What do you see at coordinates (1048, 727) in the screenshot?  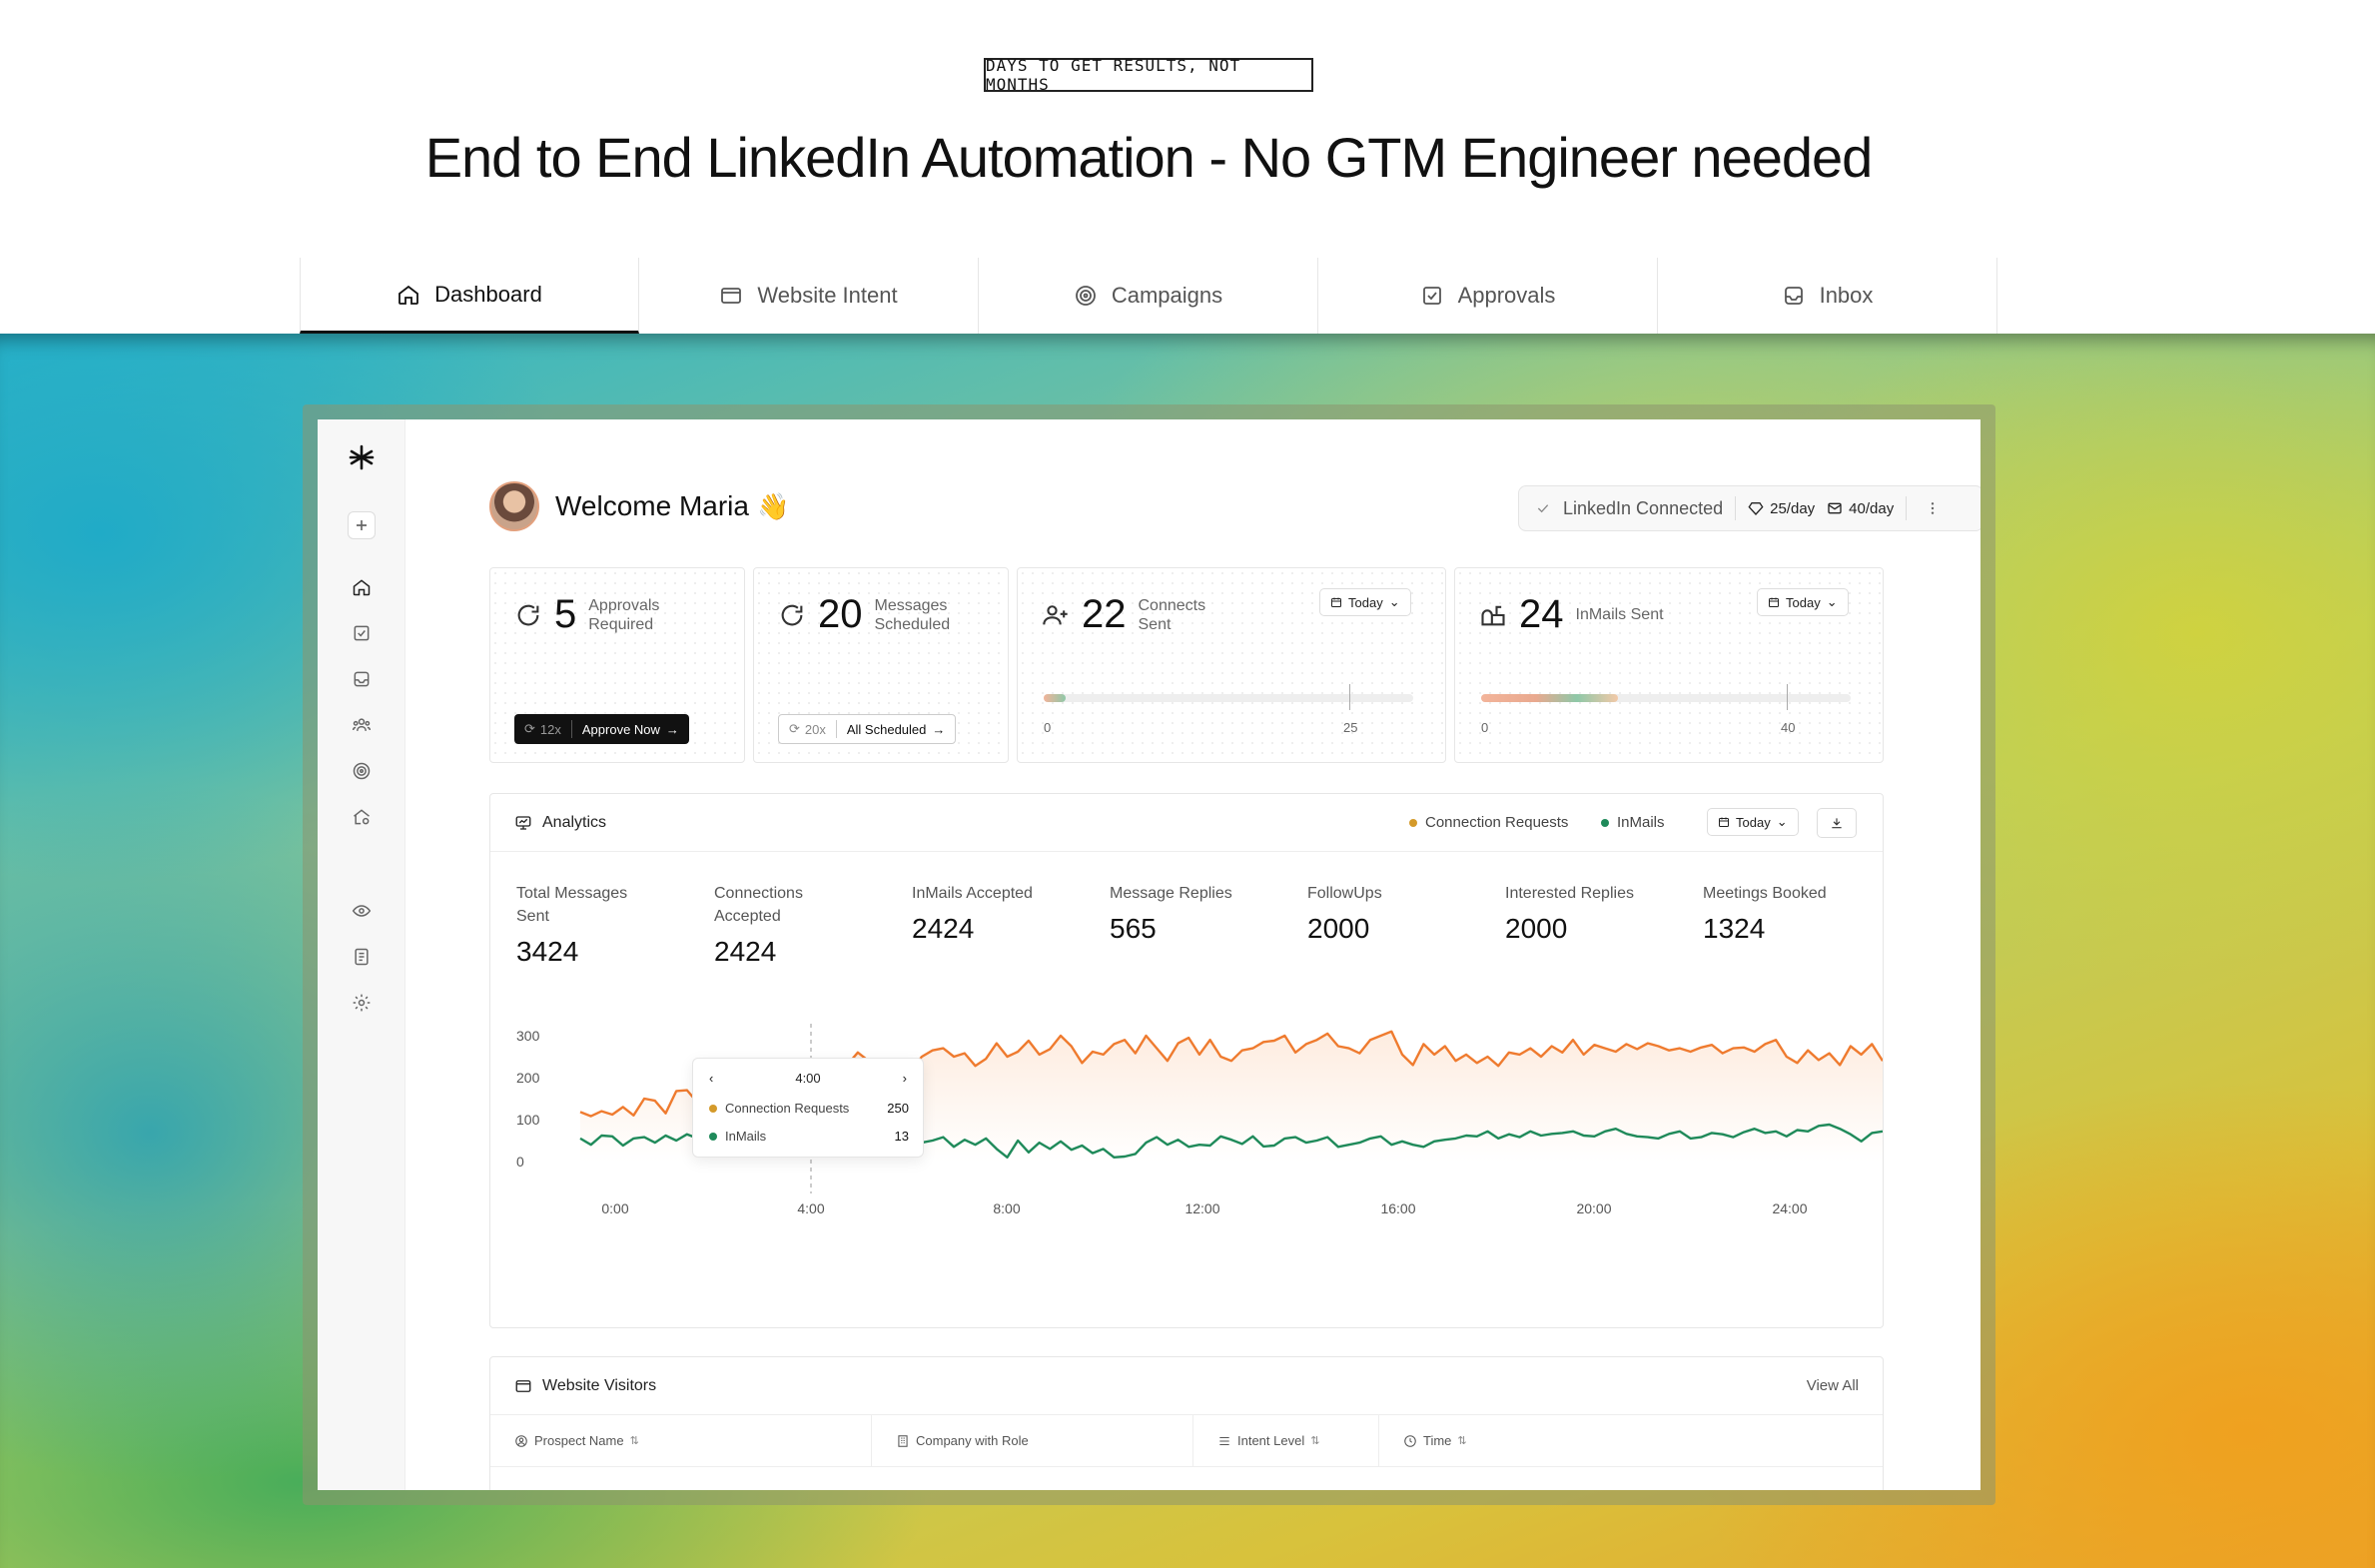 I see `connects-min: 0` at bounding box center [1048, 727].